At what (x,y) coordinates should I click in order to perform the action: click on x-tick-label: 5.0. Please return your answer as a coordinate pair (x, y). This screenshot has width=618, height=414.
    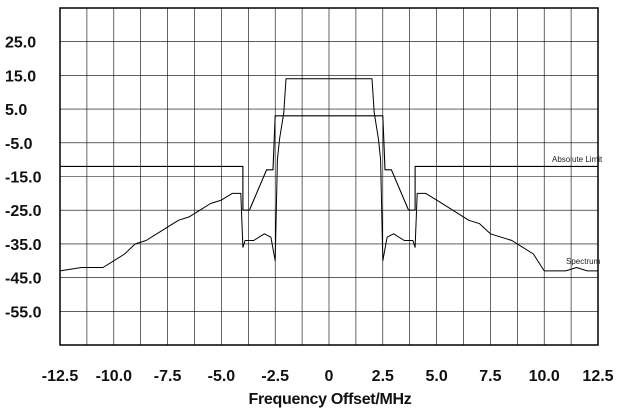
    Looking at the image, I should click on (436, 376).